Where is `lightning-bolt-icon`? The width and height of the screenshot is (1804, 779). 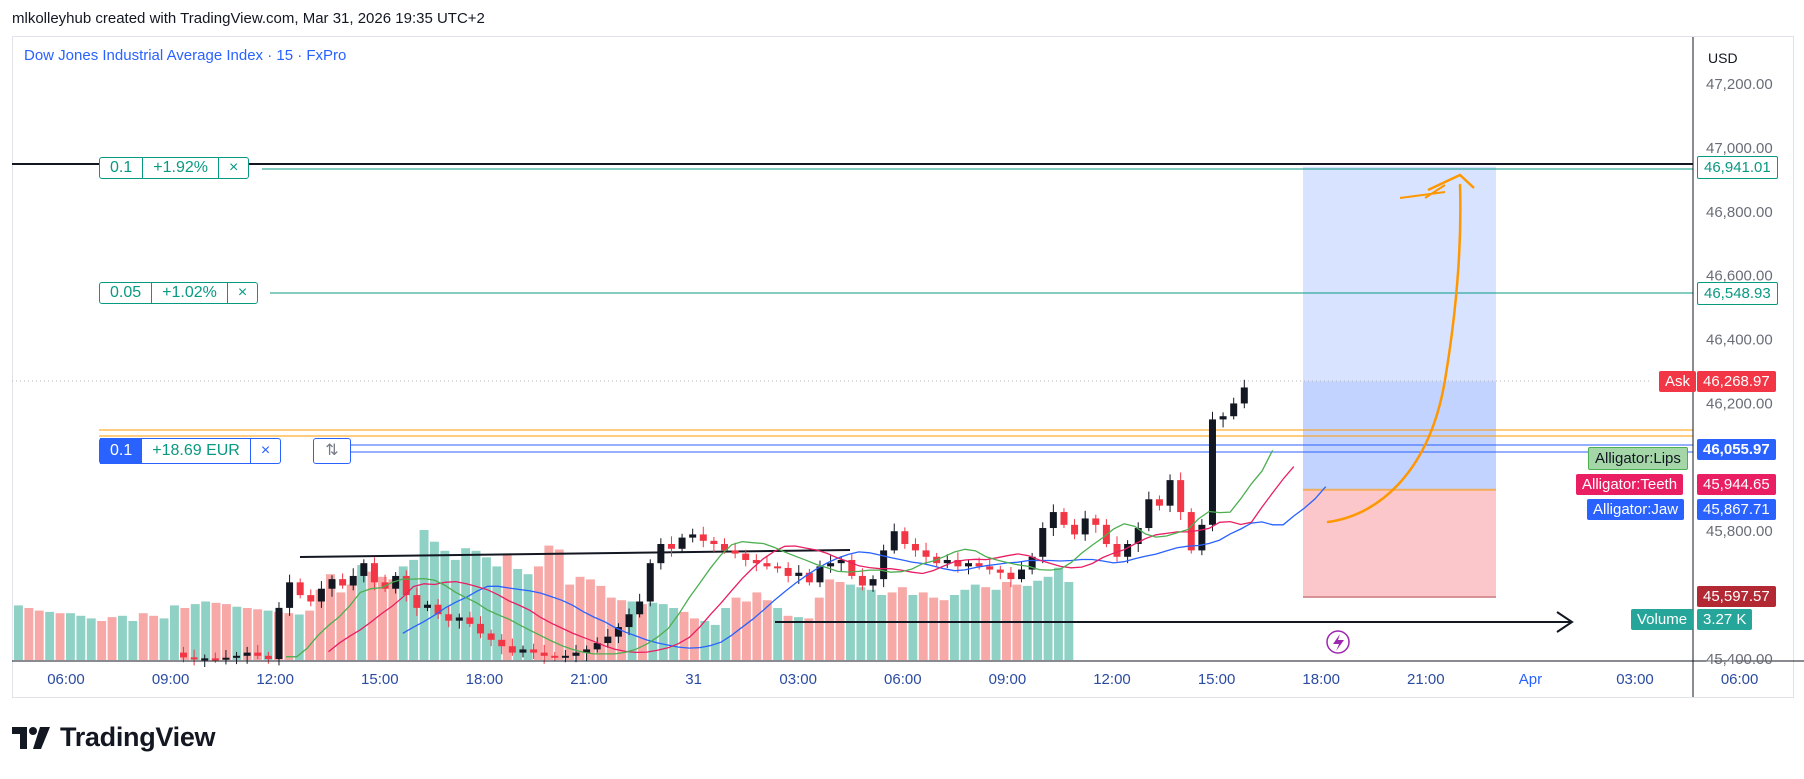
lightning-bolt-icon is located at coordinates (1338, 642).